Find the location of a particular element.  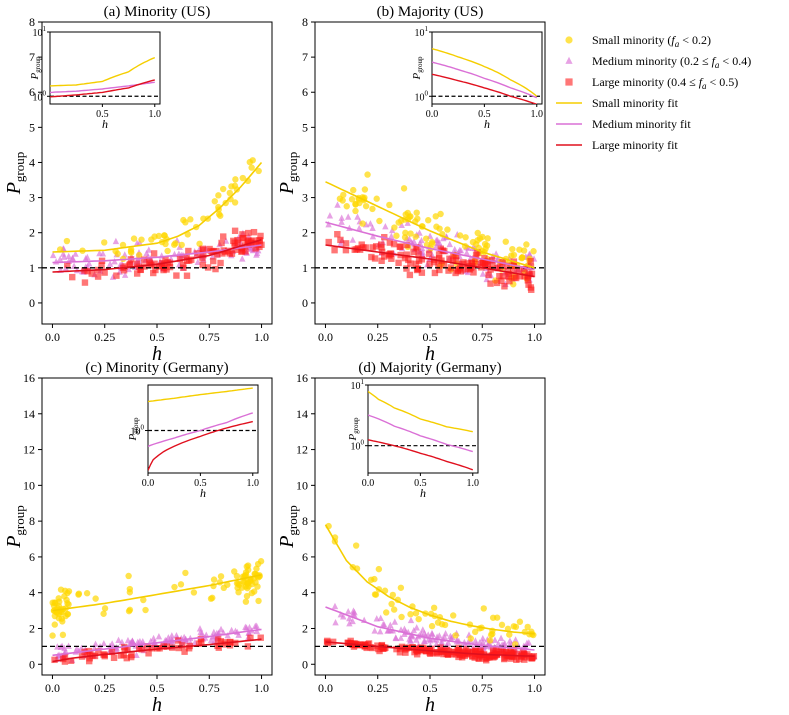

y-tick-label: 16 is located at coordinates (29, 378).